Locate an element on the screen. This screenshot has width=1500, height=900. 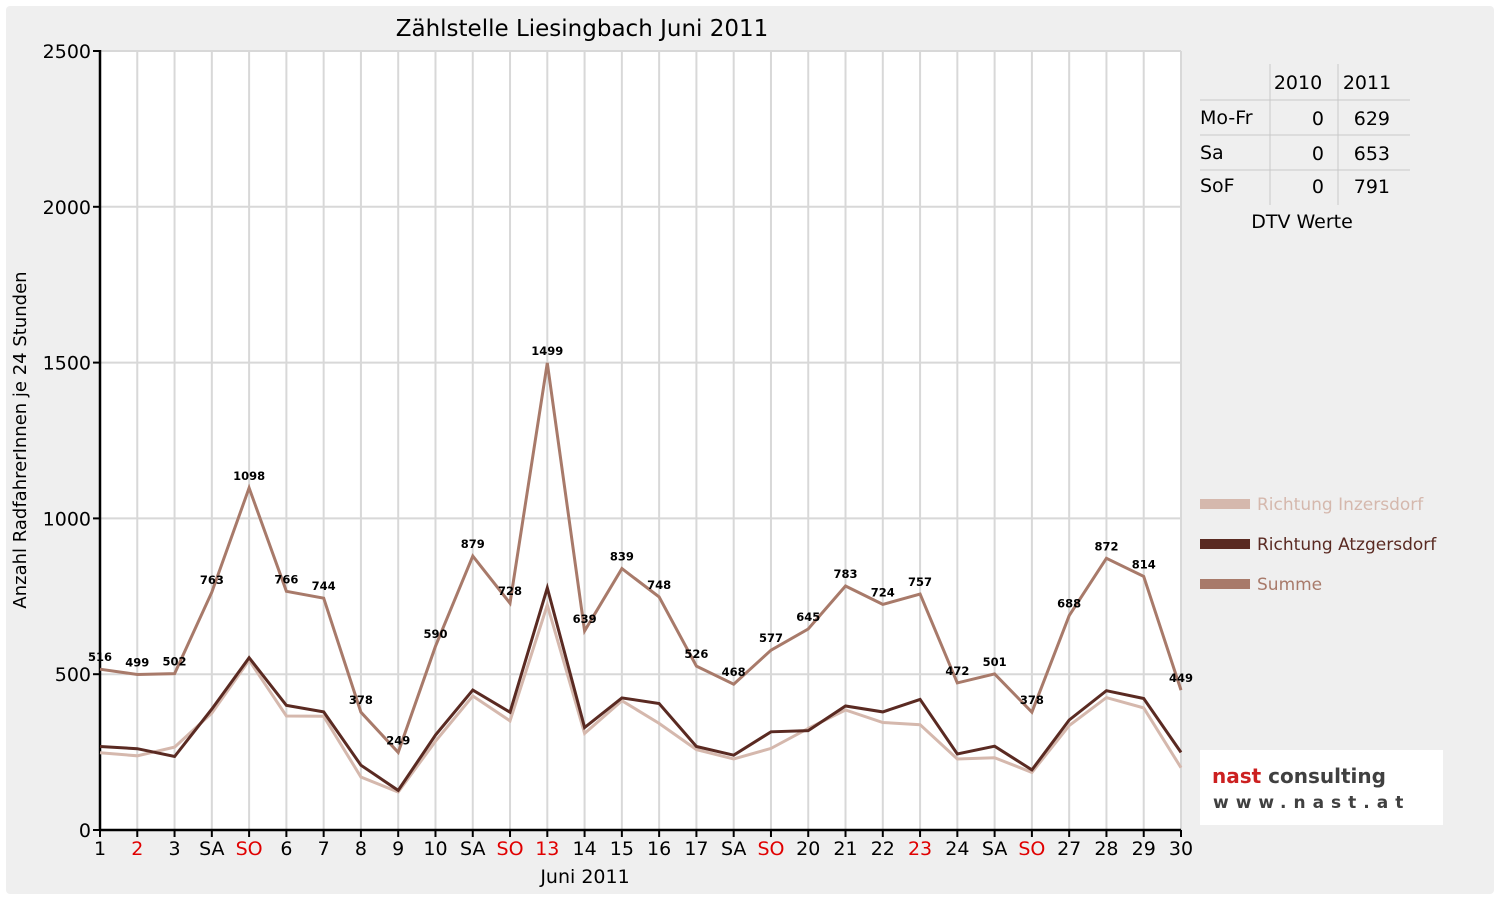
x-tick-label: 17 is located at coordinates (696, 849).